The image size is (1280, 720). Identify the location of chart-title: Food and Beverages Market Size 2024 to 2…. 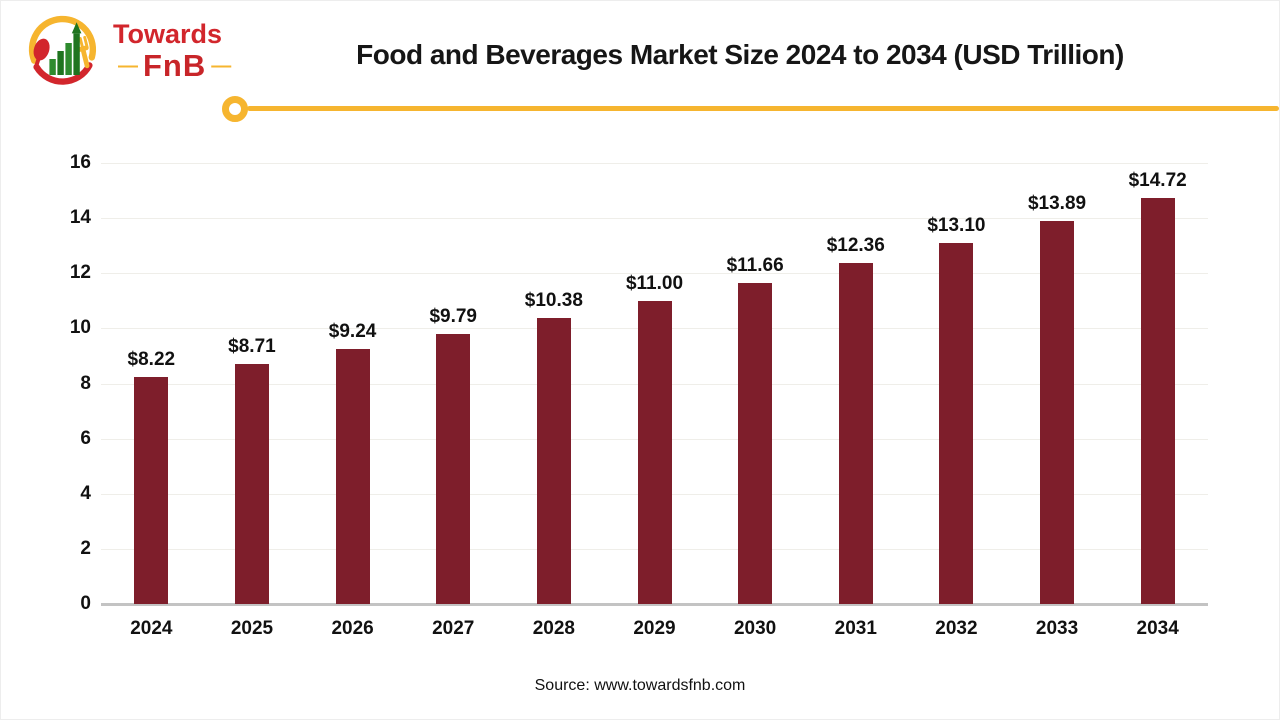
(740, 54).